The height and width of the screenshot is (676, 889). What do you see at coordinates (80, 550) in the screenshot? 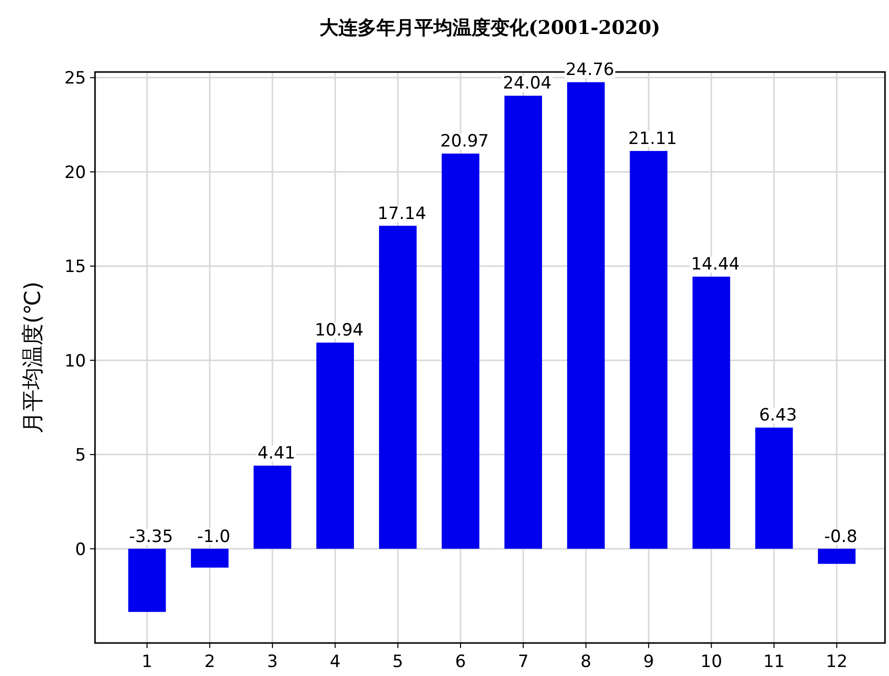
I see `y-tick-label: 0` at bounding box center [80, 550].